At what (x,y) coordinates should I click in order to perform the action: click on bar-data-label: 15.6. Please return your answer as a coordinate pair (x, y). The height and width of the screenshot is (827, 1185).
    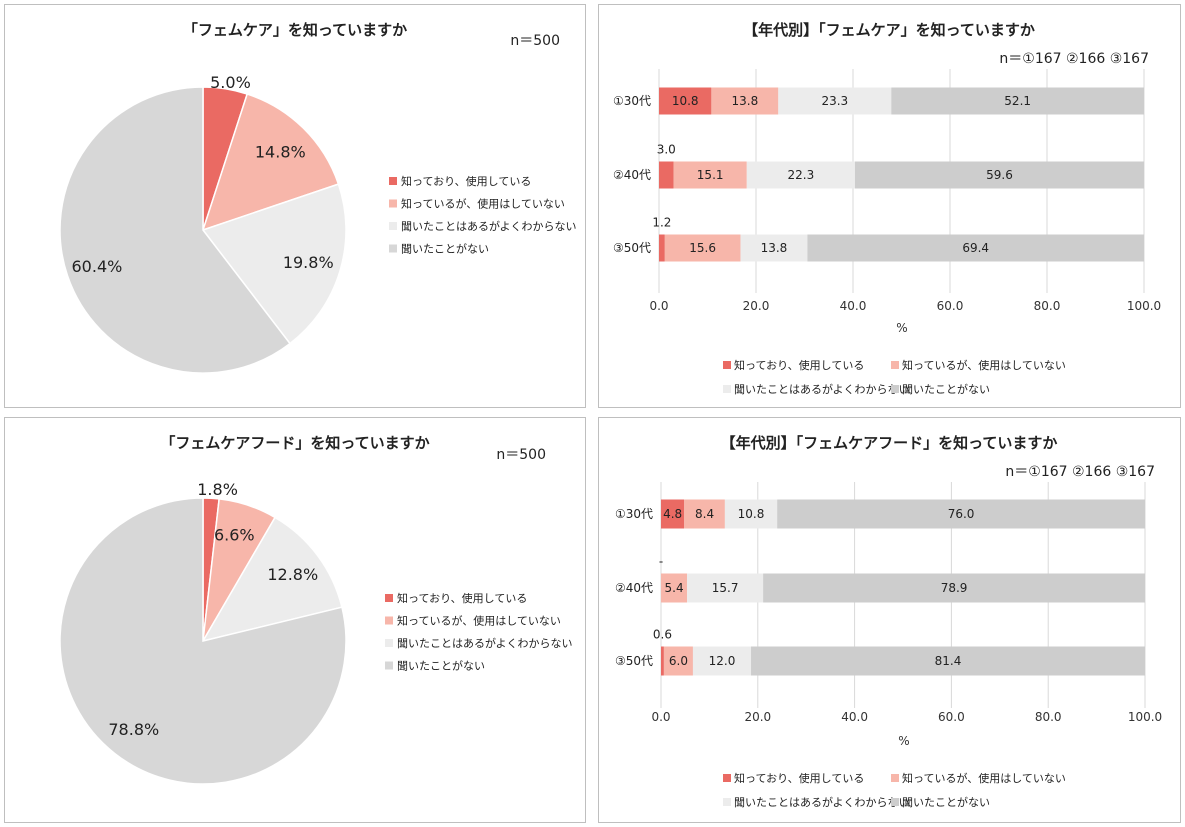
    Looking at the image, I should click on (702, 248).